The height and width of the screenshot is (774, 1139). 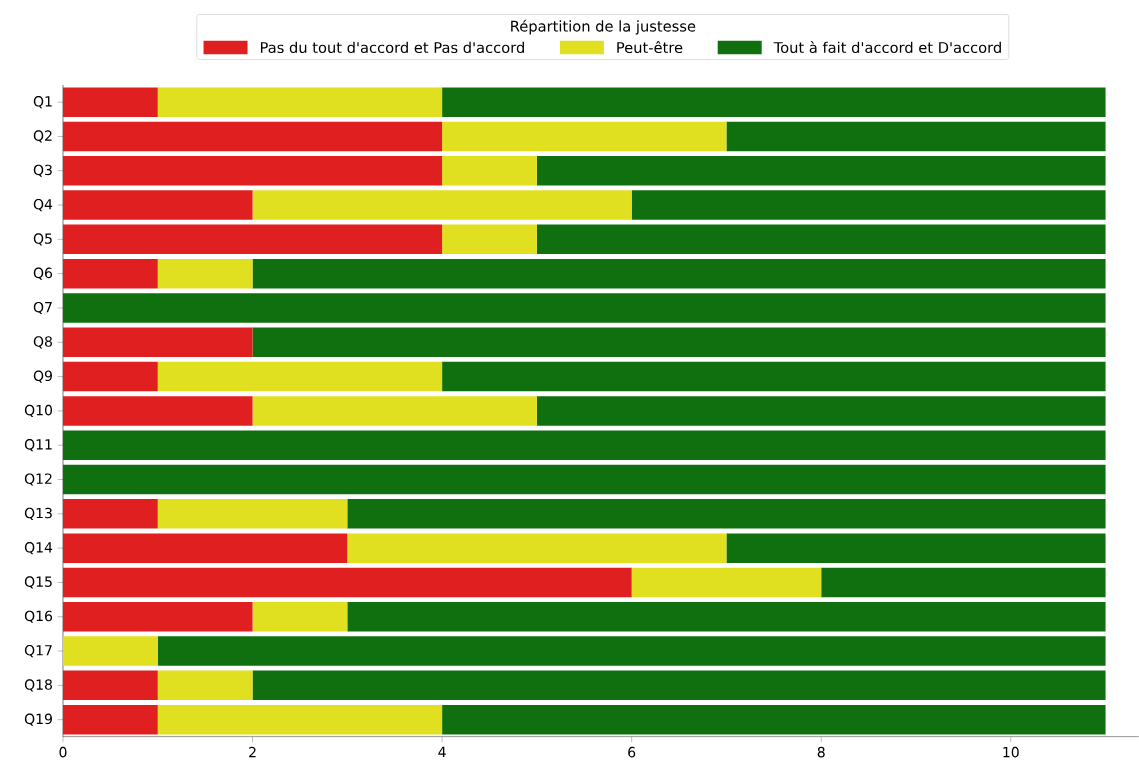 What do you see at coordinates (1011, 752) in the screenshot?
I see `x-tick-label: 10` at bounding box center [1011, 752].